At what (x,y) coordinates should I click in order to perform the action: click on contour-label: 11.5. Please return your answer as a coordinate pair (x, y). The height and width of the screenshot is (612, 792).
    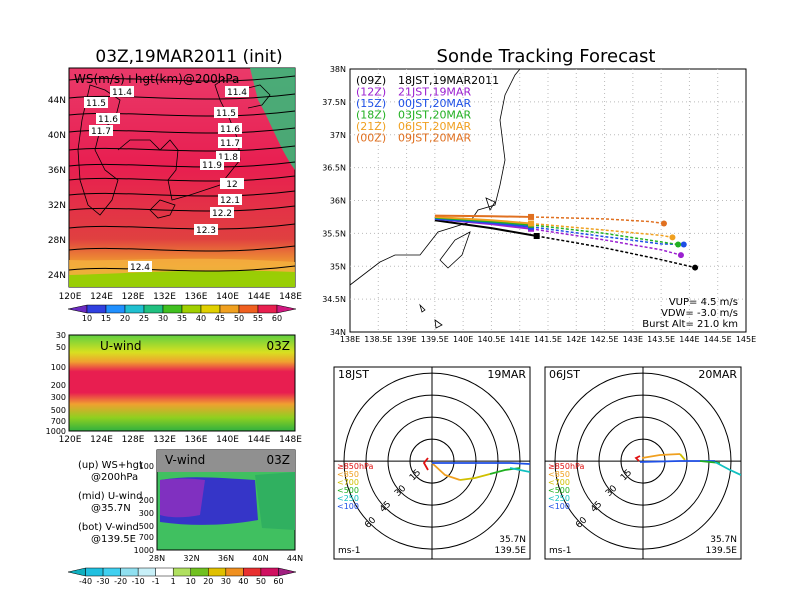
    Looking at the image, I should click on (96, 104).